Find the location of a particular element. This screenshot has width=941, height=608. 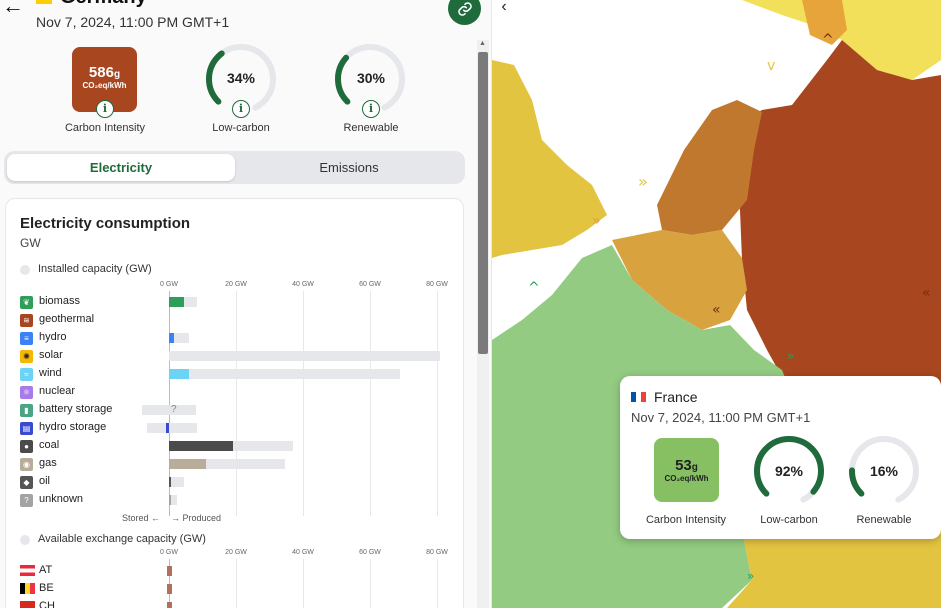

renewable-label: Renewable is located at coordinates (371, 128).